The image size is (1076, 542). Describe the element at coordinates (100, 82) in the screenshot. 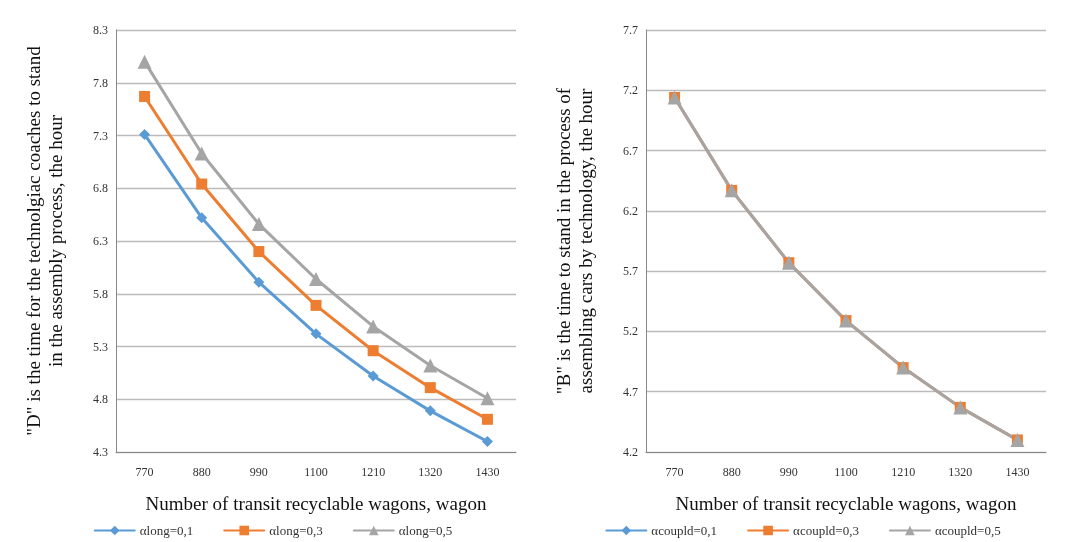

I see `y-tick-label: 7.8` at that location.